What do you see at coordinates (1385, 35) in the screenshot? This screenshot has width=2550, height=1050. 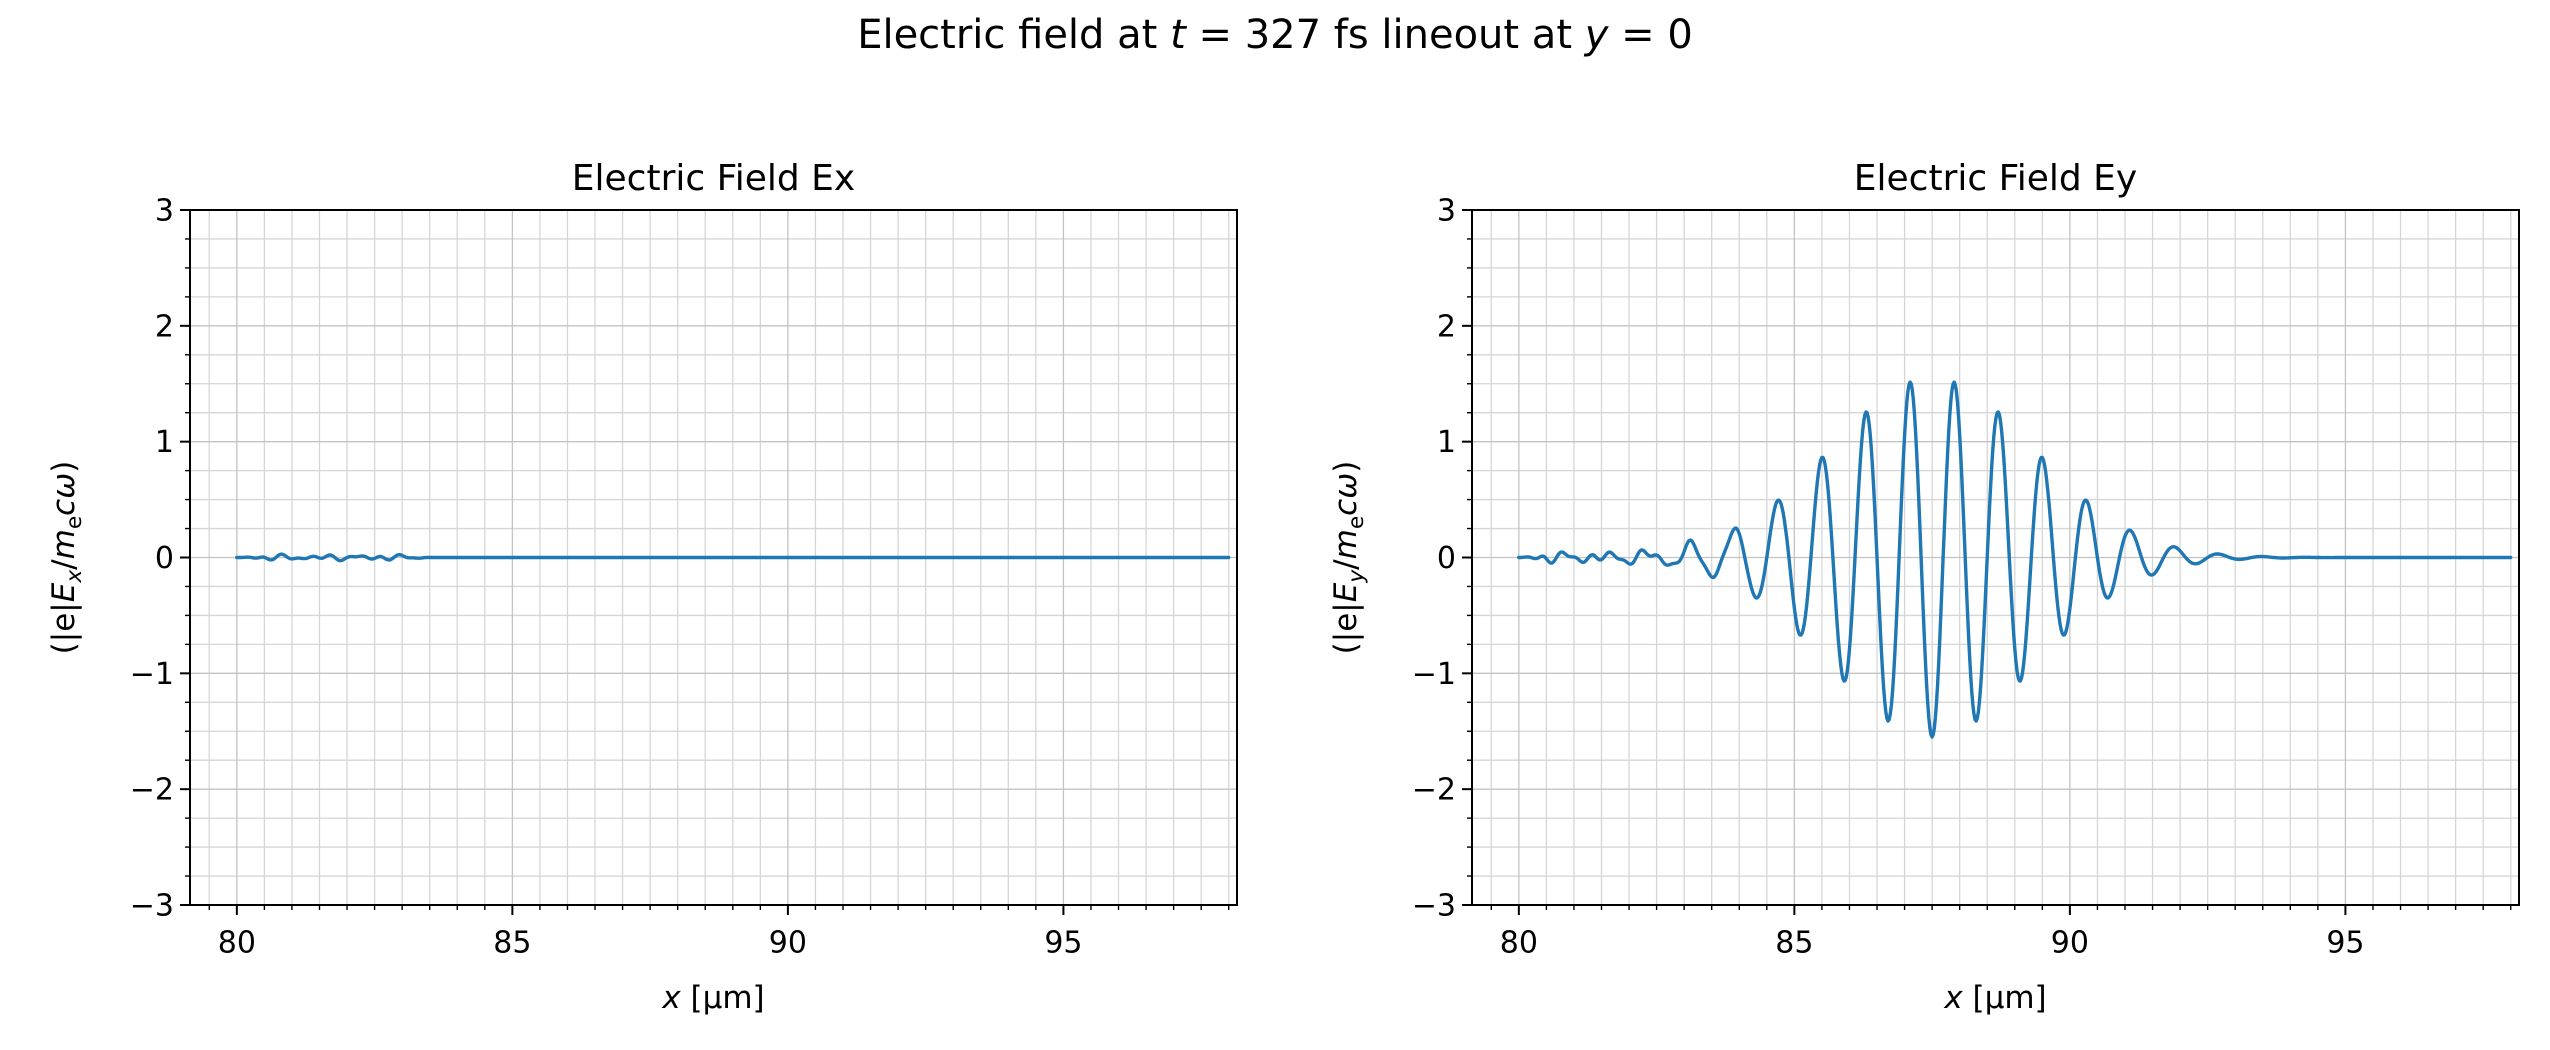 I see `title-segment: = 327 fs lineout at` at bounding box center [1385, 35].